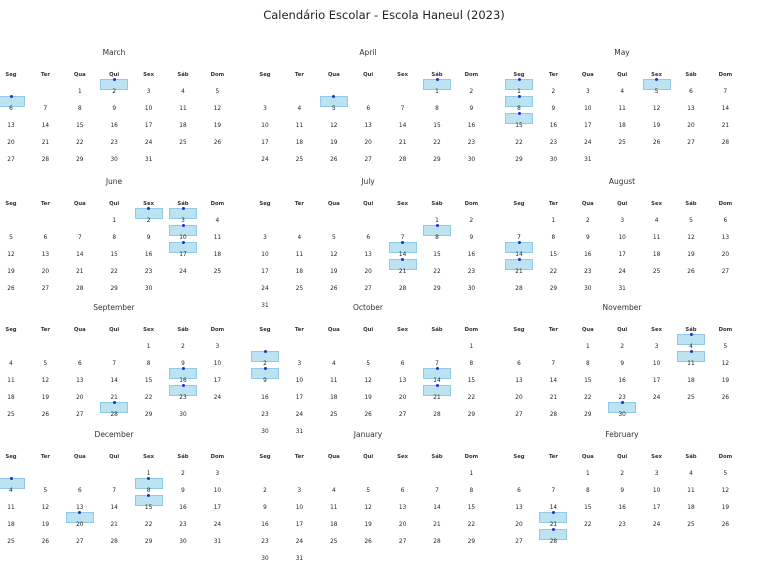  Describe the element at coordinates (656, 508) in the screenshot. I see `day-cell: 17` at that location.